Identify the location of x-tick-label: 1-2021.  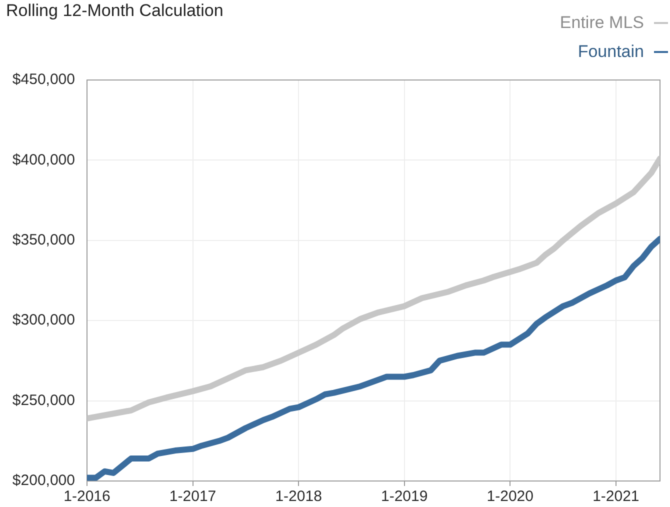
(616, 497).